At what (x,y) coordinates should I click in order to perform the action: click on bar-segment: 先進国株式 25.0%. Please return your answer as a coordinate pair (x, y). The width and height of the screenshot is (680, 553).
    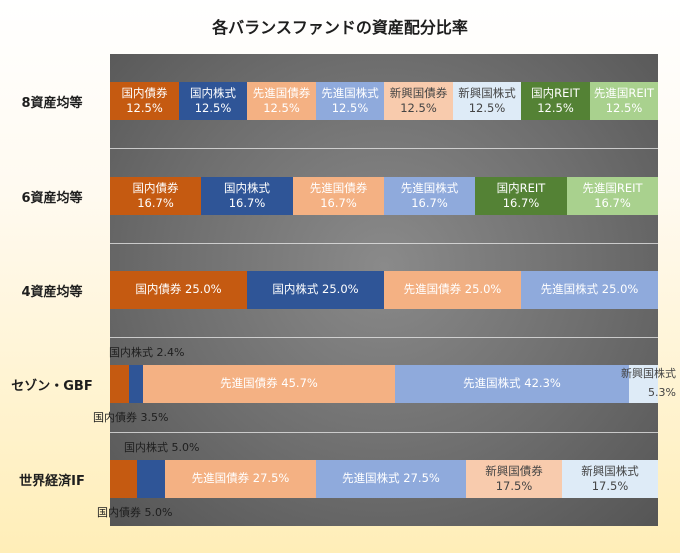
    Looking at the image, I should click on (589, 290).